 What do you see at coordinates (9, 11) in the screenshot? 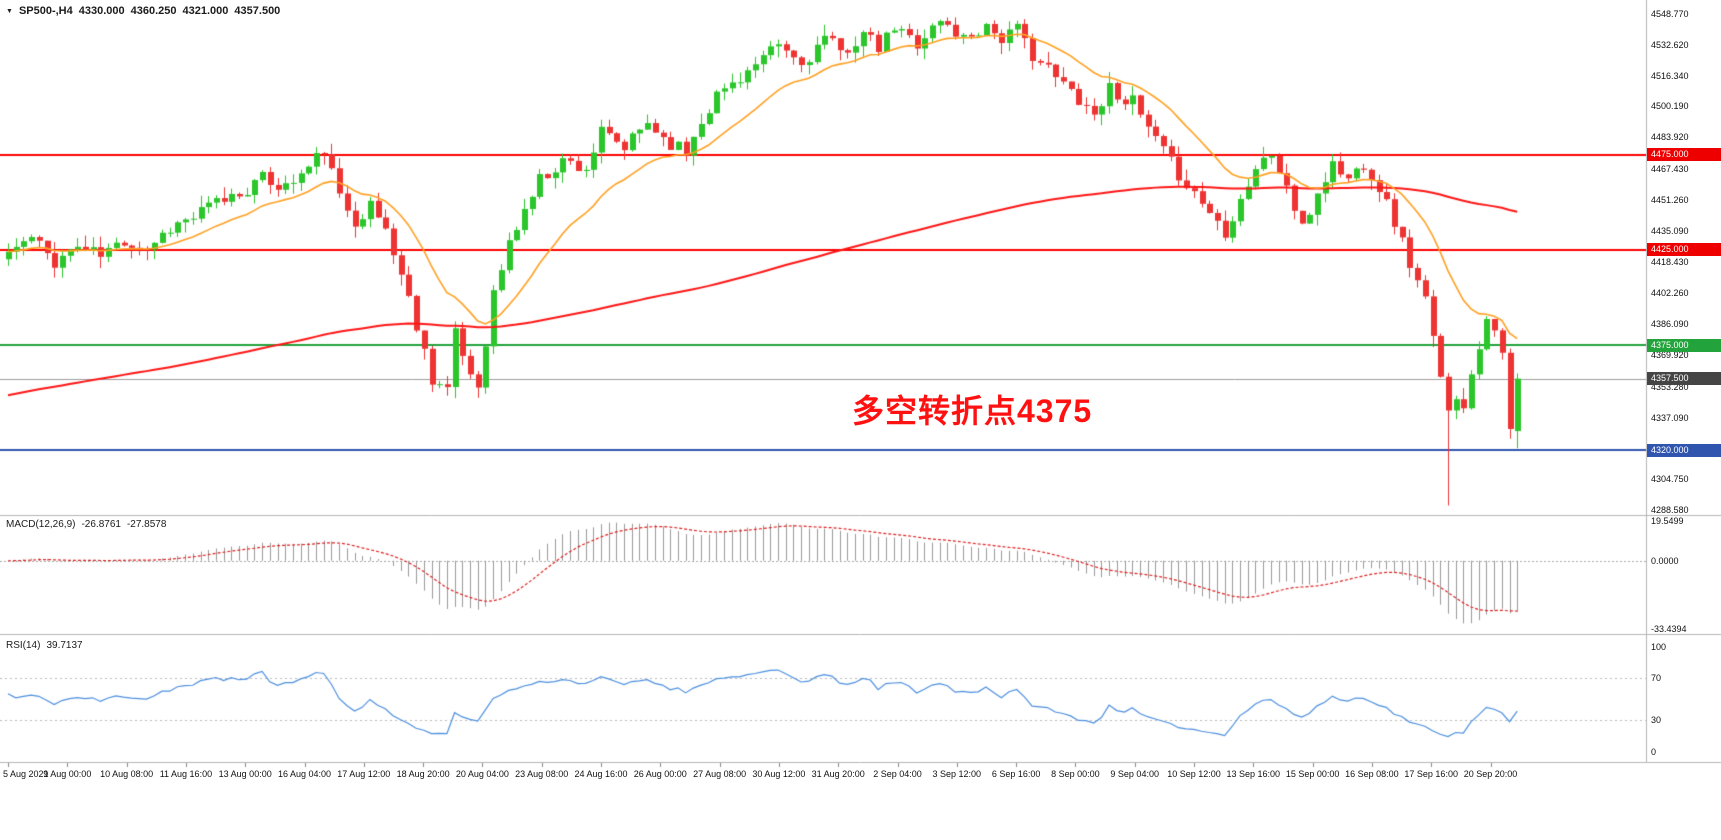
I see `triangle-down-icon: ▼` at bounding box center [9, 11].